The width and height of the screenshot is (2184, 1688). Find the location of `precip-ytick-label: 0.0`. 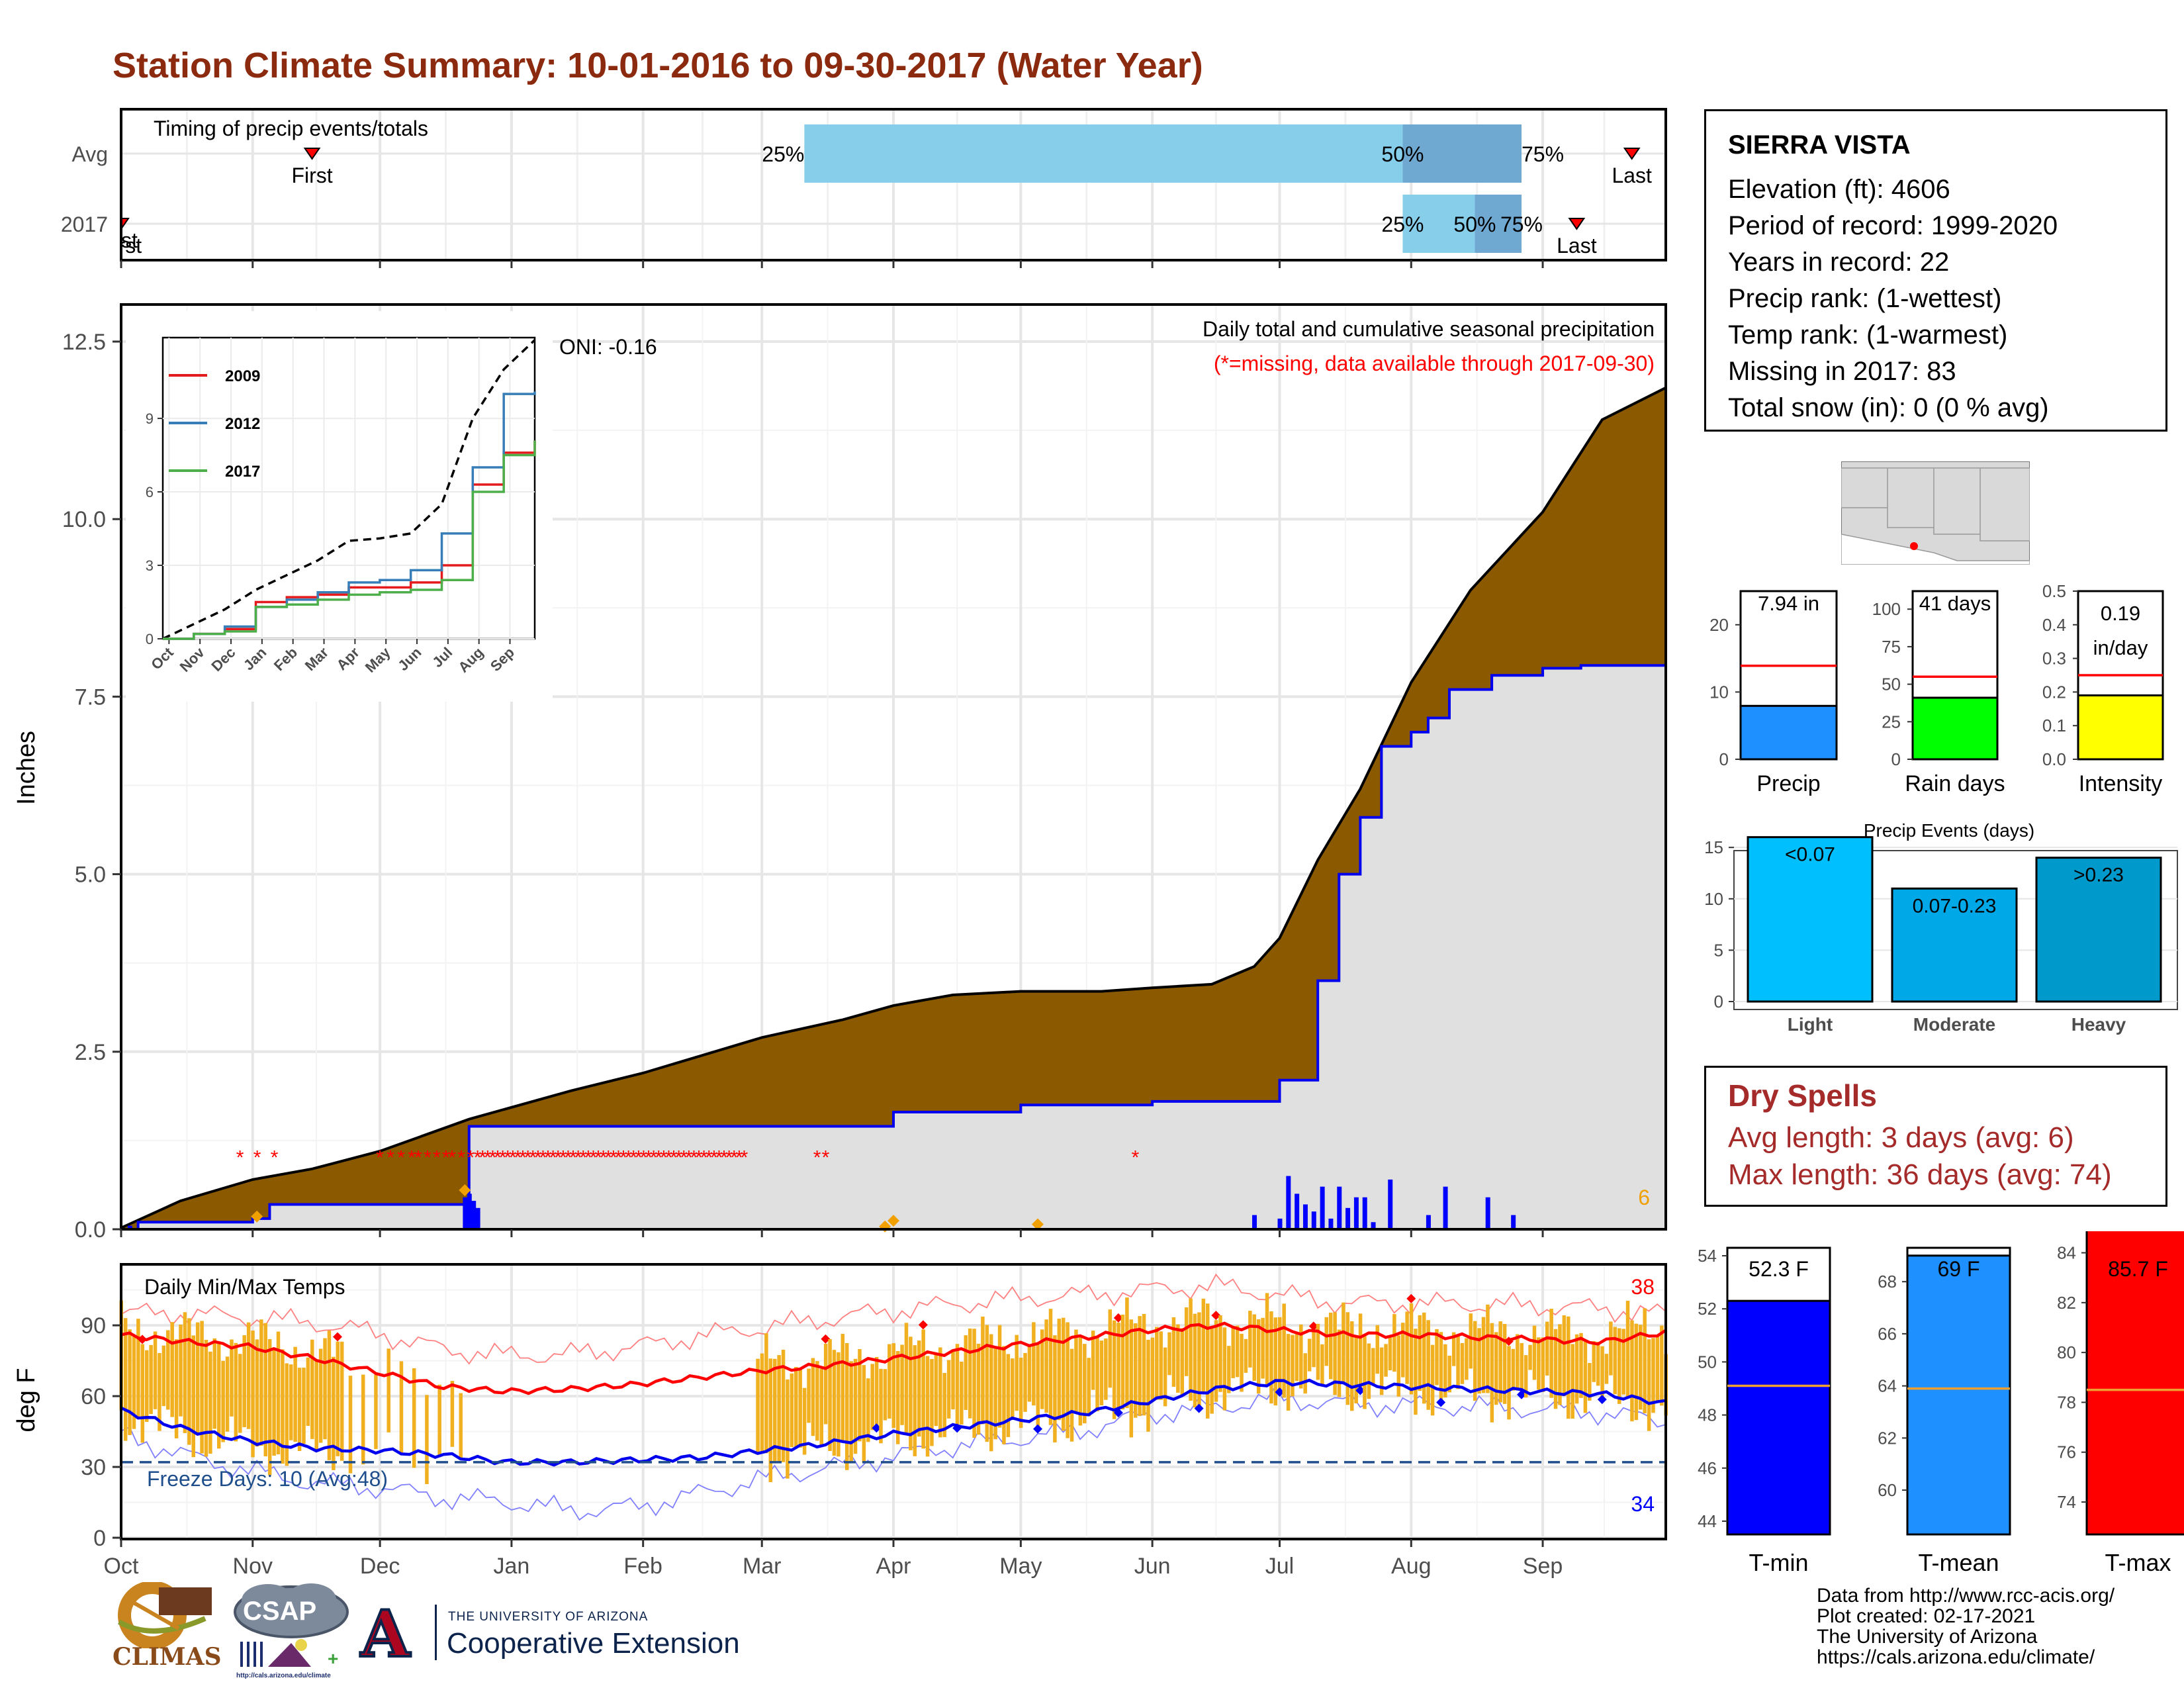

precip-ytick-label: 0.0 is located at coordinates (90, 1230).